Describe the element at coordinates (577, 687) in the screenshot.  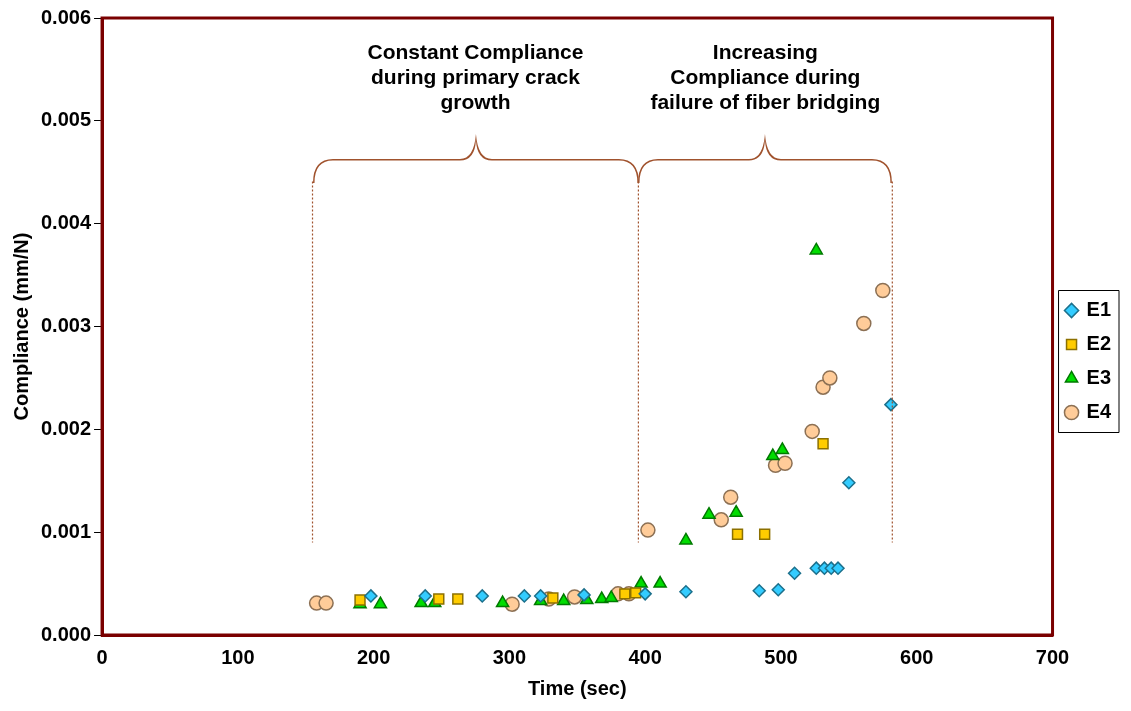
I see `x-axis-title: Time (sec)` at that location.